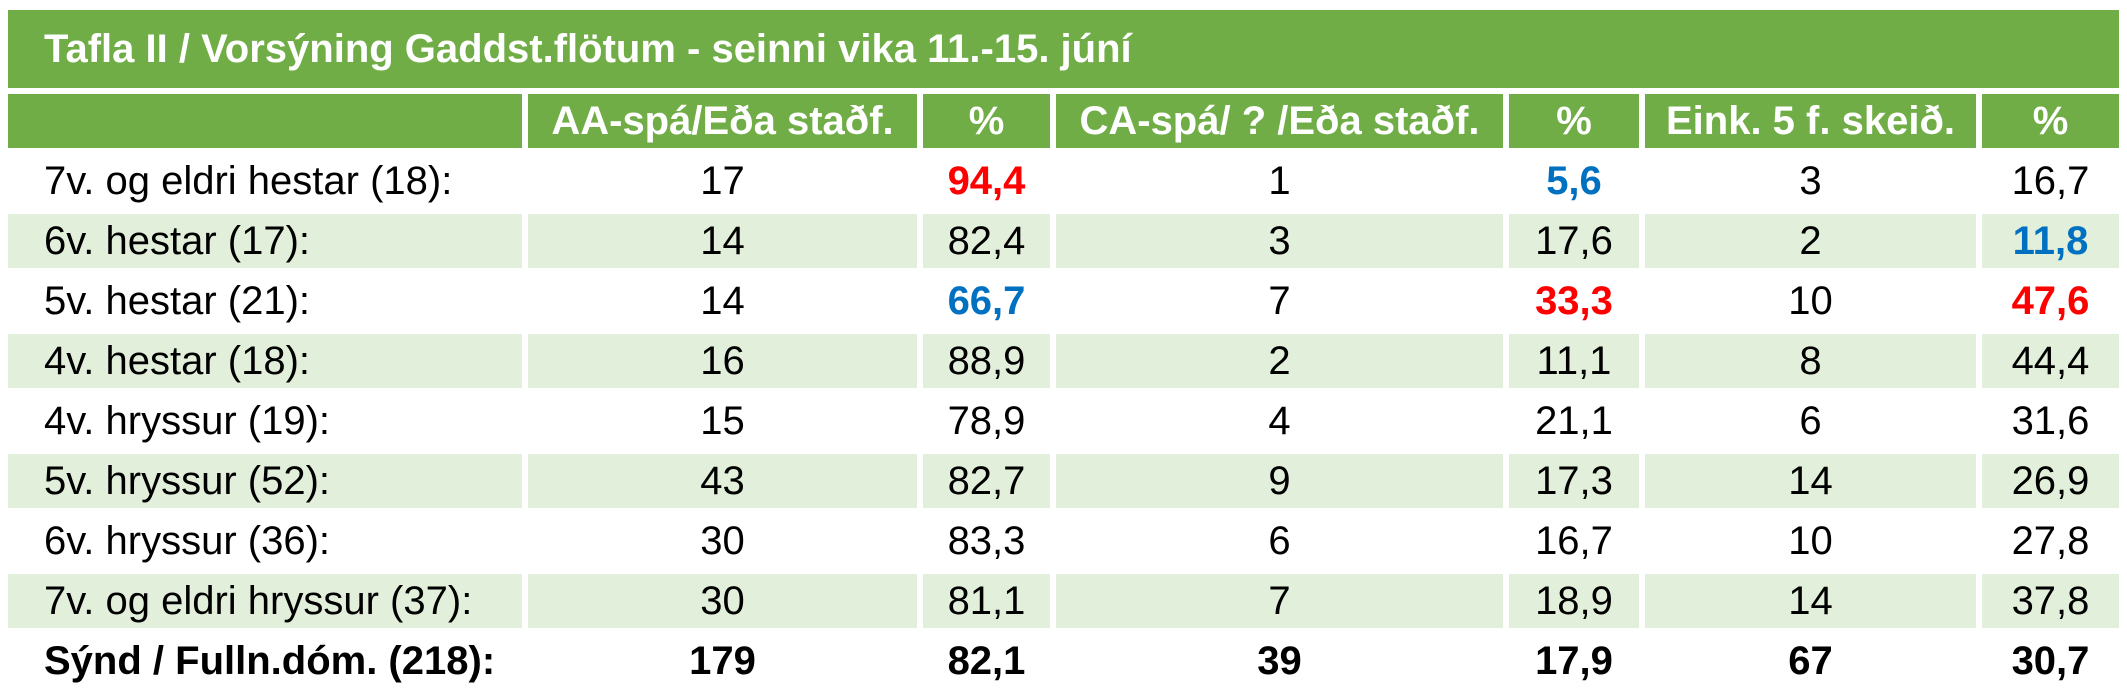 This screenshot has height=694, width=2127. What do you see at coordinates (1577, 478) in the screenshot?
I see `table-cell: 17,3` at bounding box center [1577, 478].